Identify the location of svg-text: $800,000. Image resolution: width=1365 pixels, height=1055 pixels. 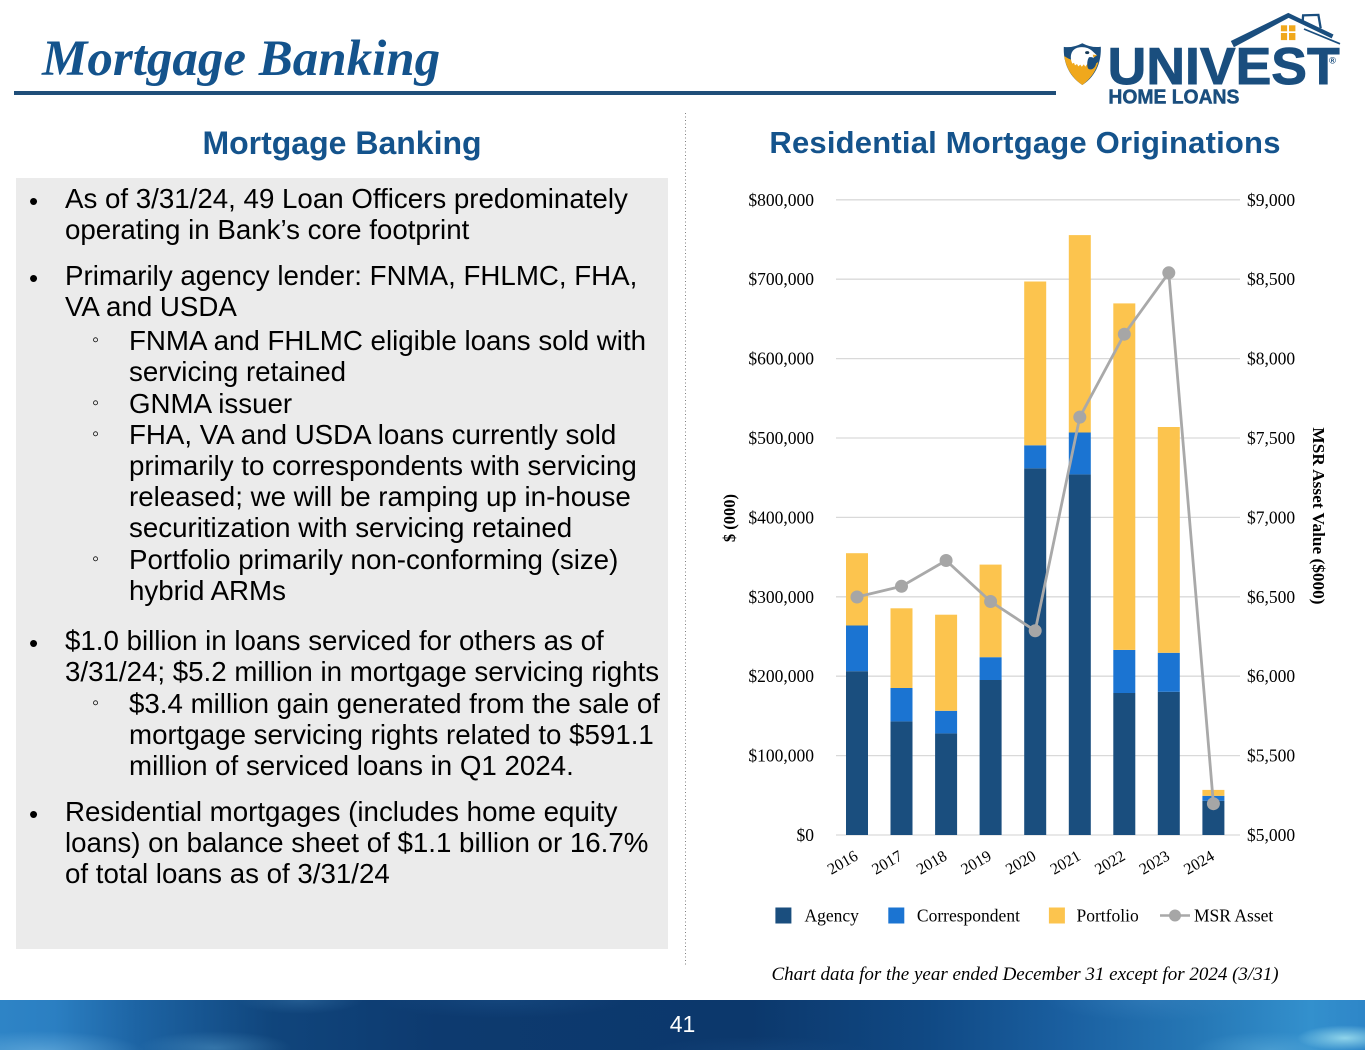
(781, 200).